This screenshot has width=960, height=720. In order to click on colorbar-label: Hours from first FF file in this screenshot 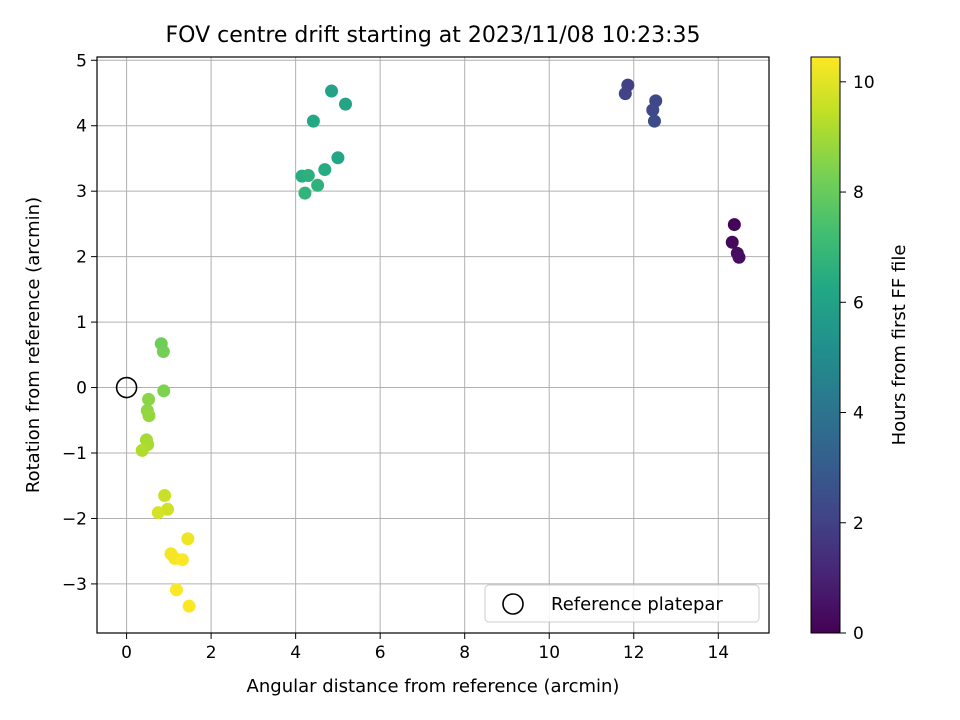, I will do `click(899, 345)`.